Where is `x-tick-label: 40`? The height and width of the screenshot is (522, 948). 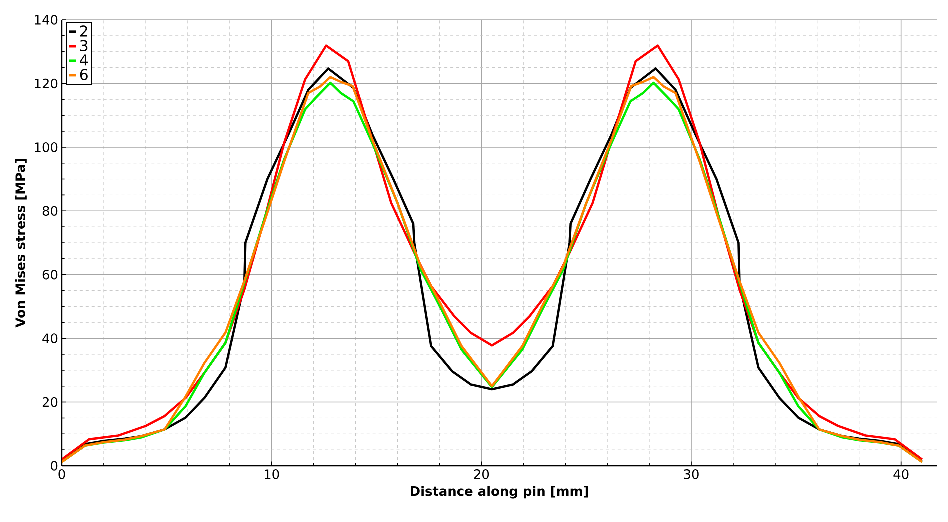 x-tick-label: 40 is located at coordinates (901, 475).